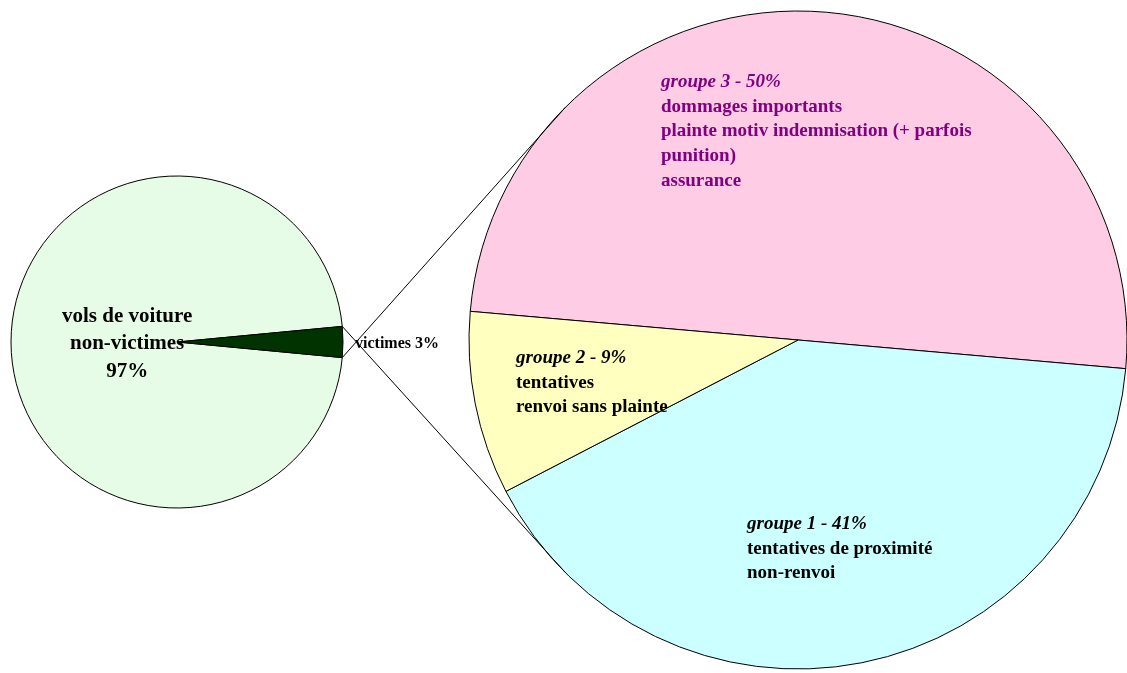  What do you see at coordinates (816, 130) in the screenshot?
I see `slice-label: groupe 3 - 50% dommages importants plainte motiv indemnisation (+ parfois punition) assurance` at bounding box center [816, 130].